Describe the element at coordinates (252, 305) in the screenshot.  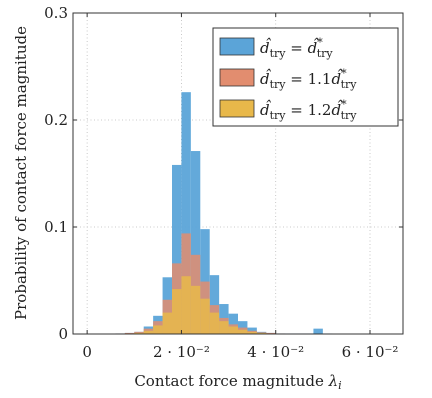
I see `series-3-bars` at that location.